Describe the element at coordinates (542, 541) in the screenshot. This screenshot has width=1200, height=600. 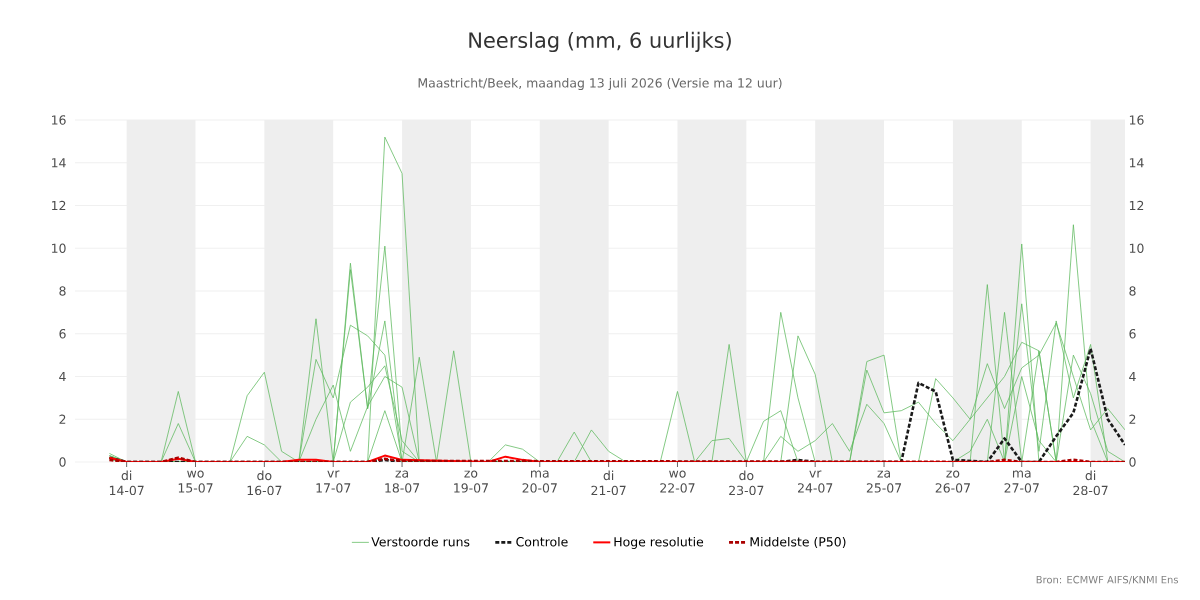
I see `legend-label: Controle` at that location.